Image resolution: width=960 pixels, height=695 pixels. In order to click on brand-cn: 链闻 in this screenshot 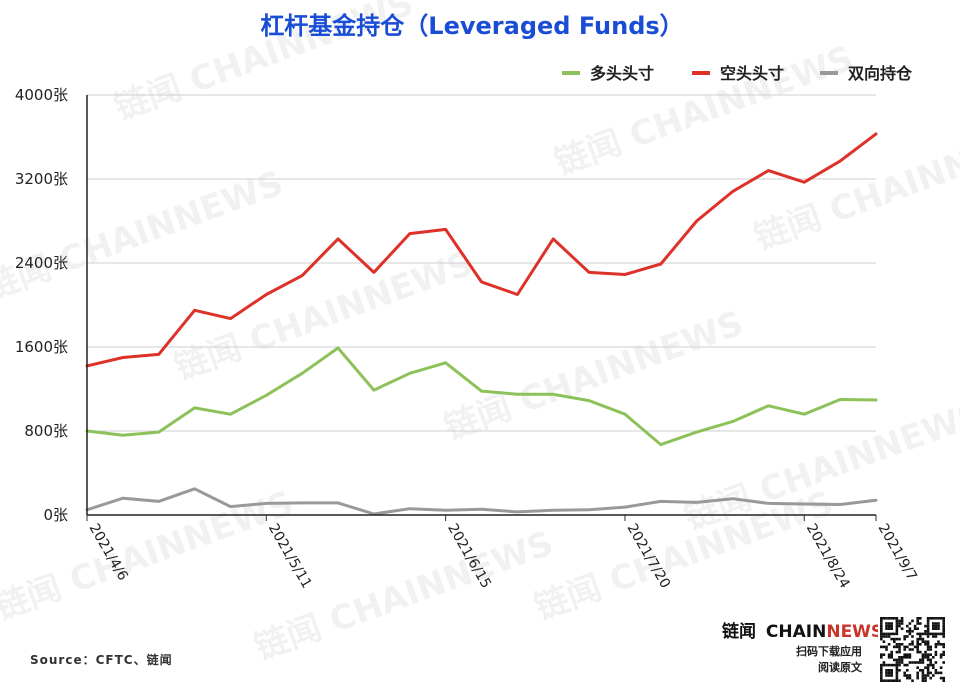, I will do `click(739, 631)`.